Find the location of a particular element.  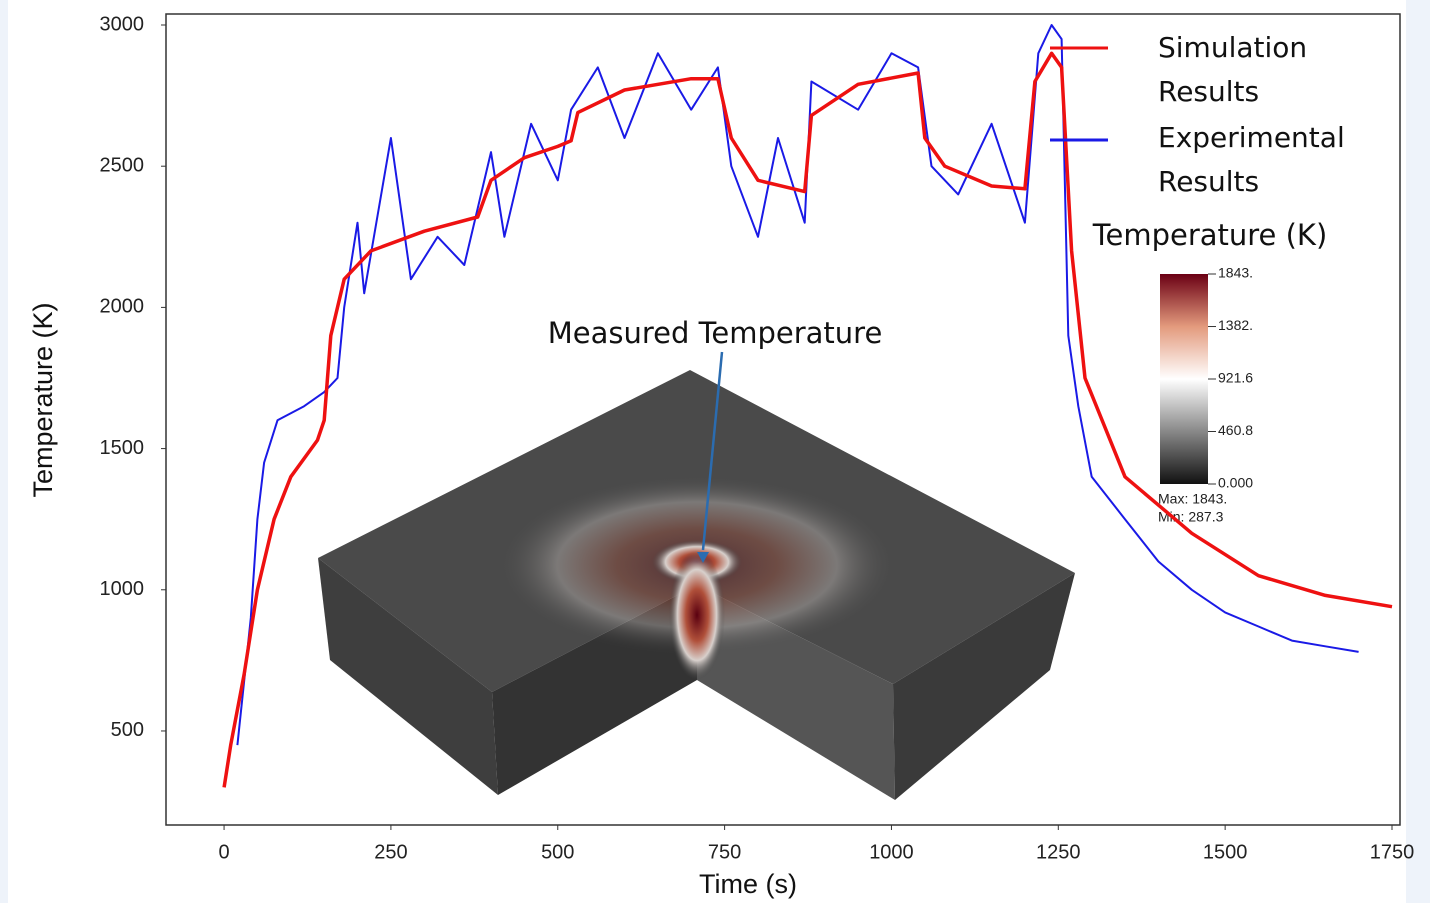

x-tick-label: 250 is located at coordinates (390, 852).